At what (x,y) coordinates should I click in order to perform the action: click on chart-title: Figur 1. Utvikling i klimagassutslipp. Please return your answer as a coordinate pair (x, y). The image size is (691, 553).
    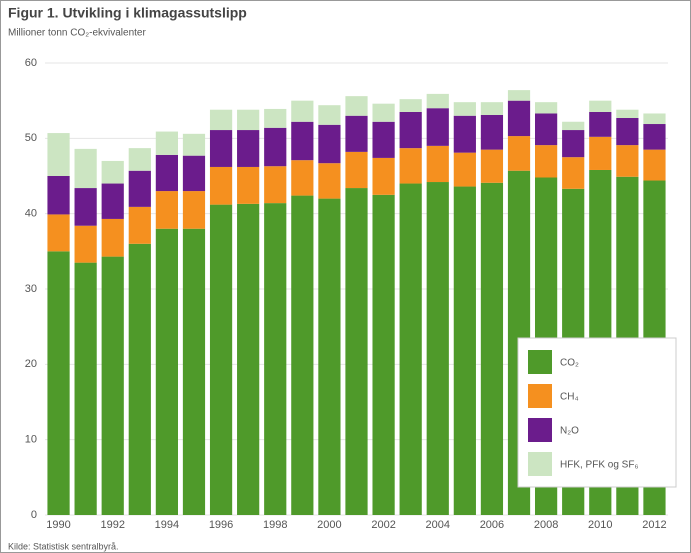
    Looking at the image, I should click on (127, 13).